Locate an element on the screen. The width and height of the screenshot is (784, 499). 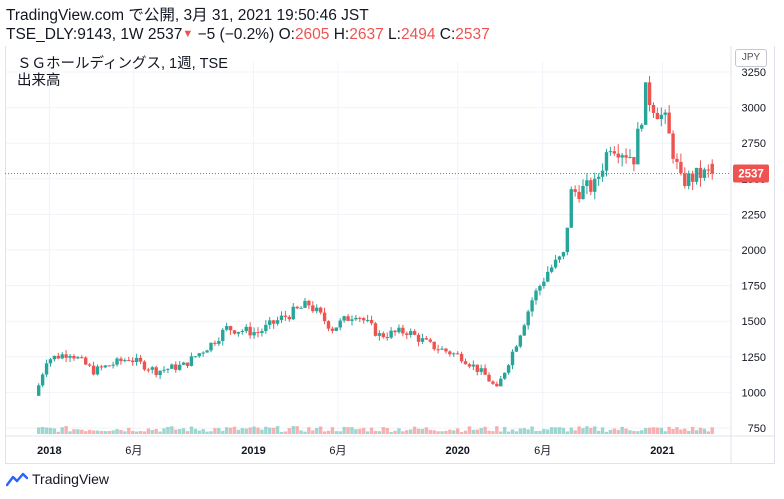
x-tick-label: 2020 is located at coordinates (457, 451).